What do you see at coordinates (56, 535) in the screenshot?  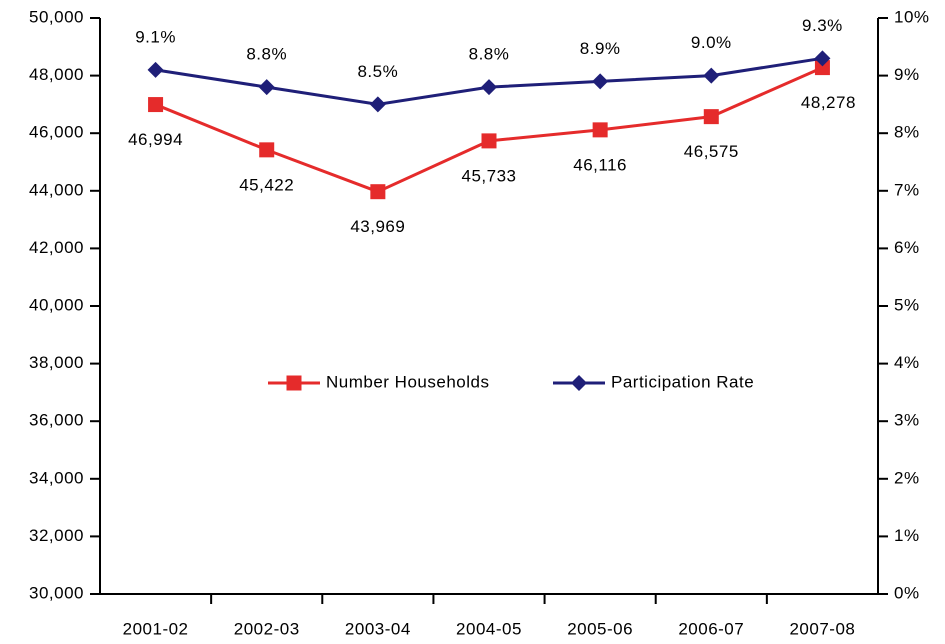 I see `y-tick-label: 32,000` at bounding box center [56, 535].